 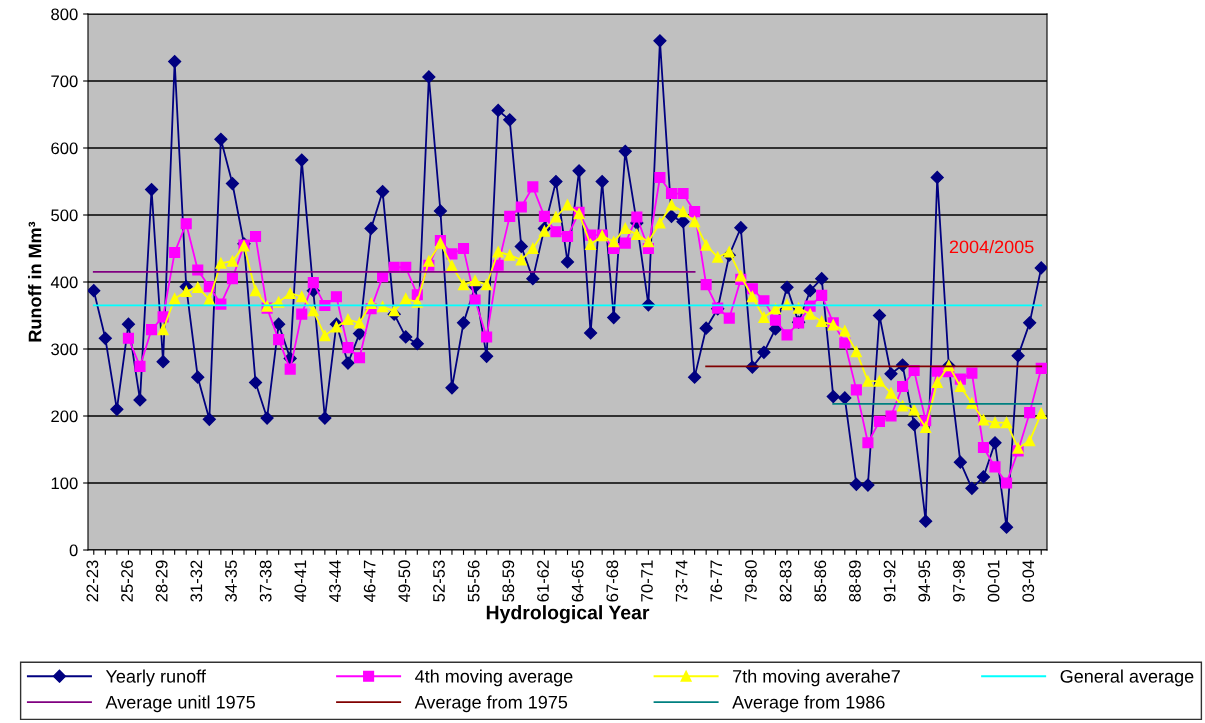 What do you see at coordinates (73, 550) in the screenshot?
I see `y-tick-label: 0` at bounding box center [73, 550].